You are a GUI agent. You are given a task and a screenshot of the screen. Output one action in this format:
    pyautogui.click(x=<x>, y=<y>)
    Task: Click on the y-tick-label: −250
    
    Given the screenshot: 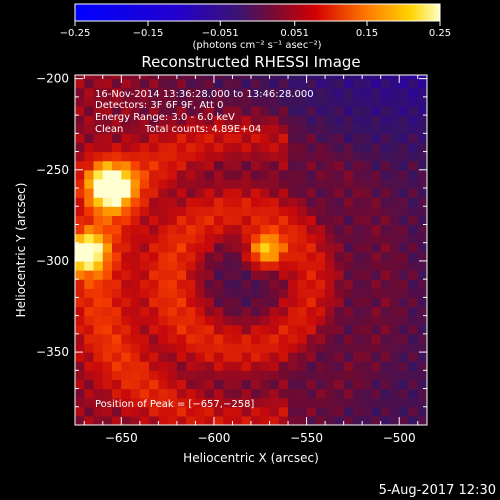 What is the action you would take?
    pyautogui.click(x=52, y=170)
    